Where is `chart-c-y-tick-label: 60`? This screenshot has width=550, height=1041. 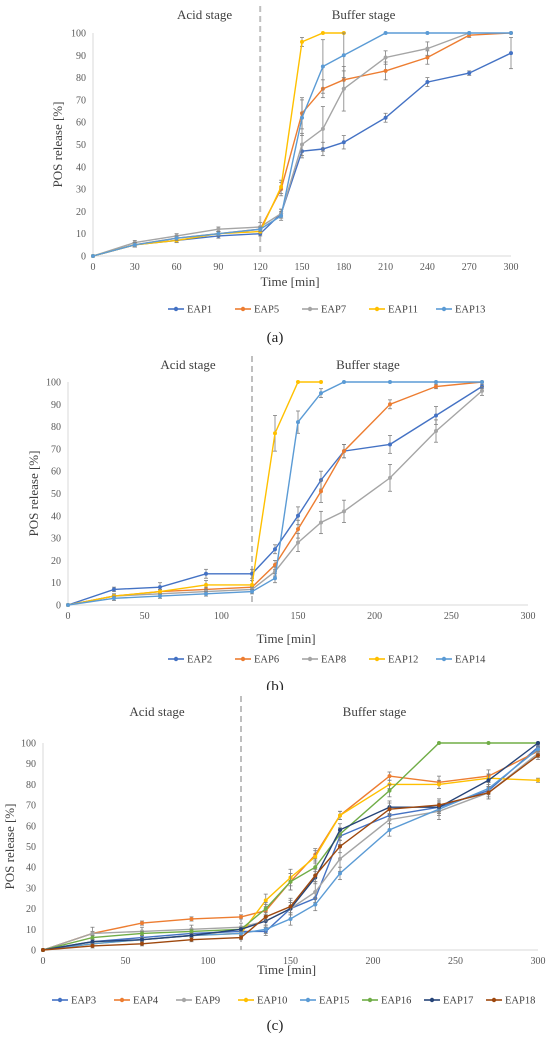
chart-c-y-tick-label: 60 is located at coordinates (31, 826).